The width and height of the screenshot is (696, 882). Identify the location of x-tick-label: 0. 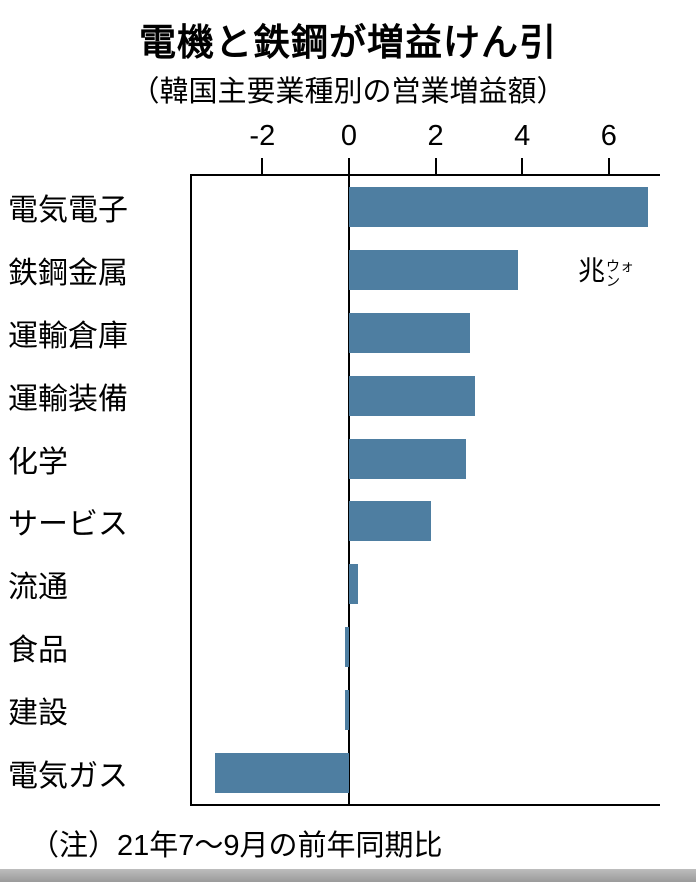
(349, 136).